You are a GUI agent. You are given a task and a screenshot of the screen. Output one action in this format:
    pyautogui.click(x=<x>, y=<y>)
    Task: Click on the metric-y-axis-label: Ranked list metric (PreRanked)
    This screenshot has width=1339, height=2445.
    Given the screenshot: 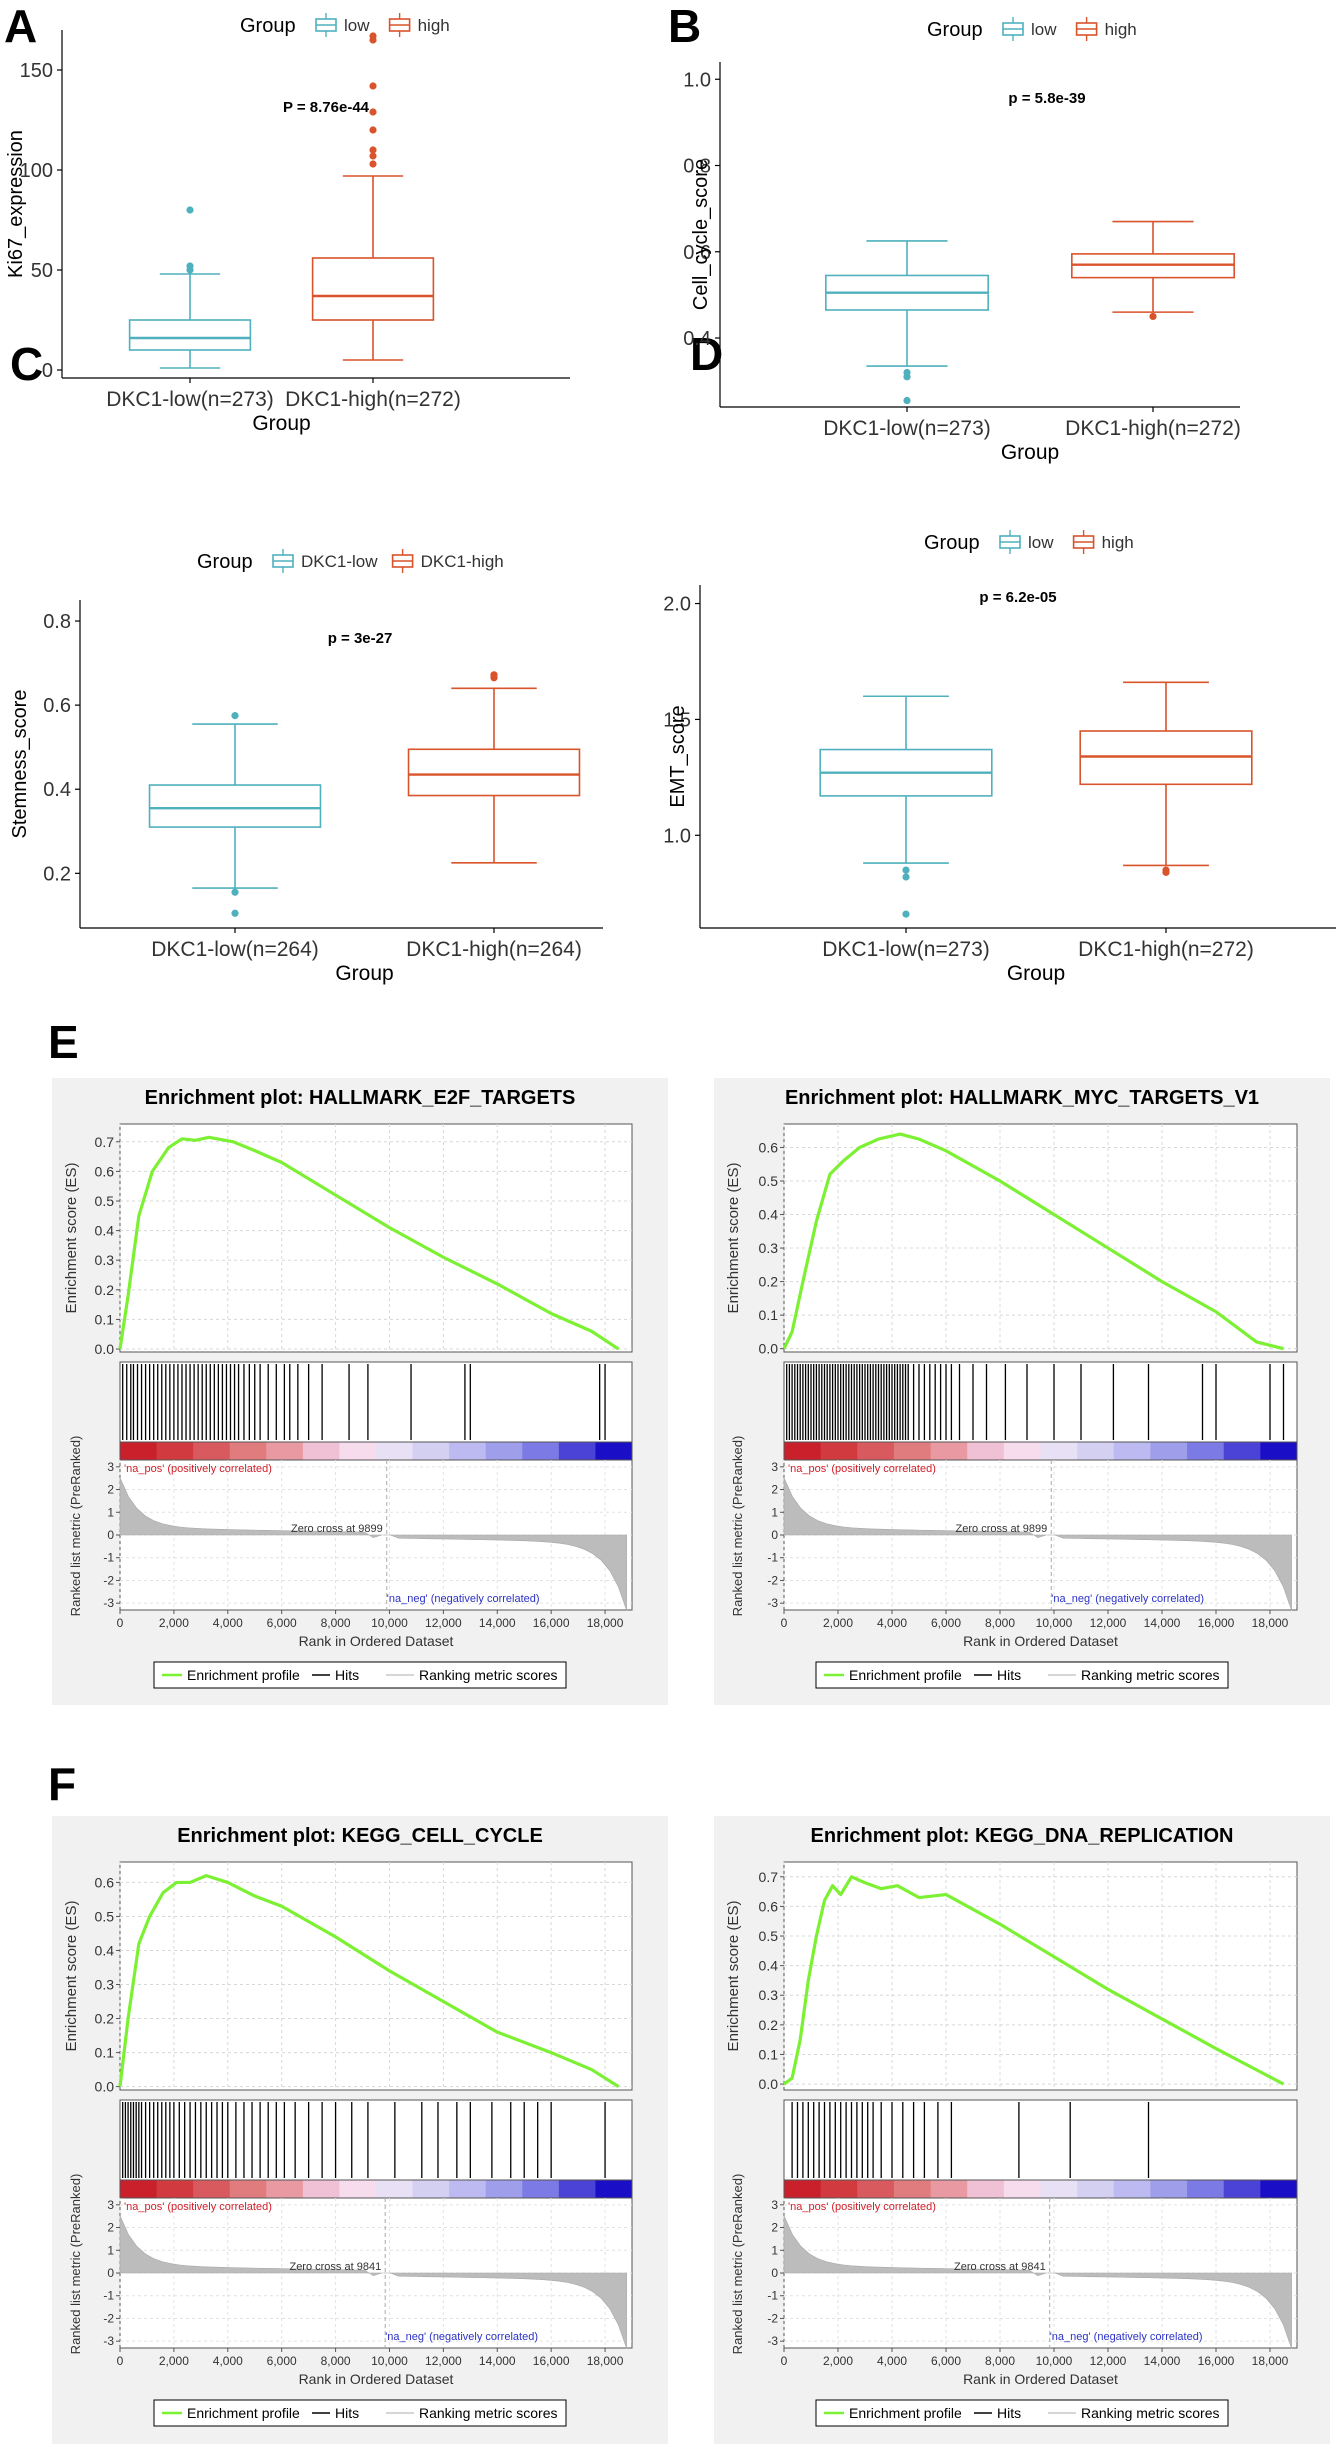 What is the action you would take?
    pyautogui.click(x=75, y=1526)
    